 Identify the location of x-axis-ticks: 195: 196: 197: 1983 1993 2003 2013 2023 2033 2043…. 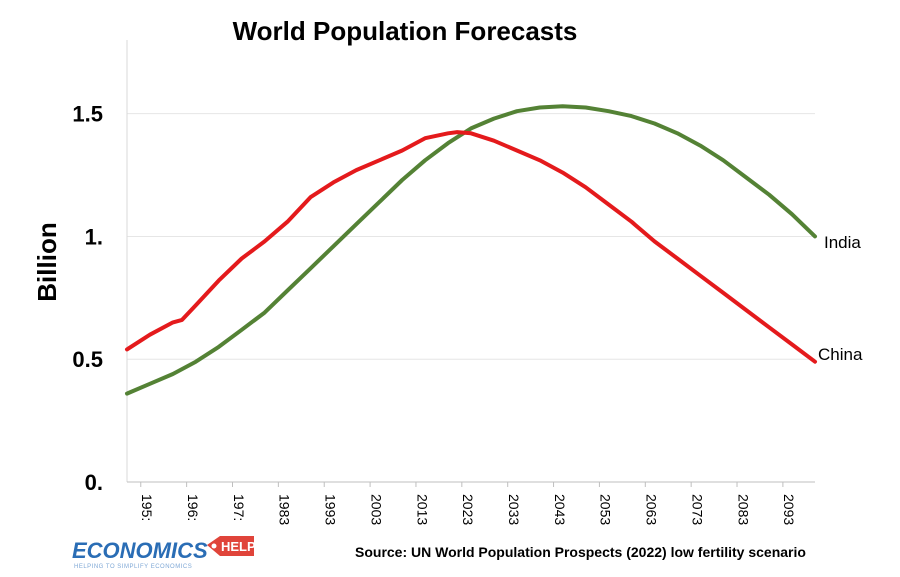
(468, 503).